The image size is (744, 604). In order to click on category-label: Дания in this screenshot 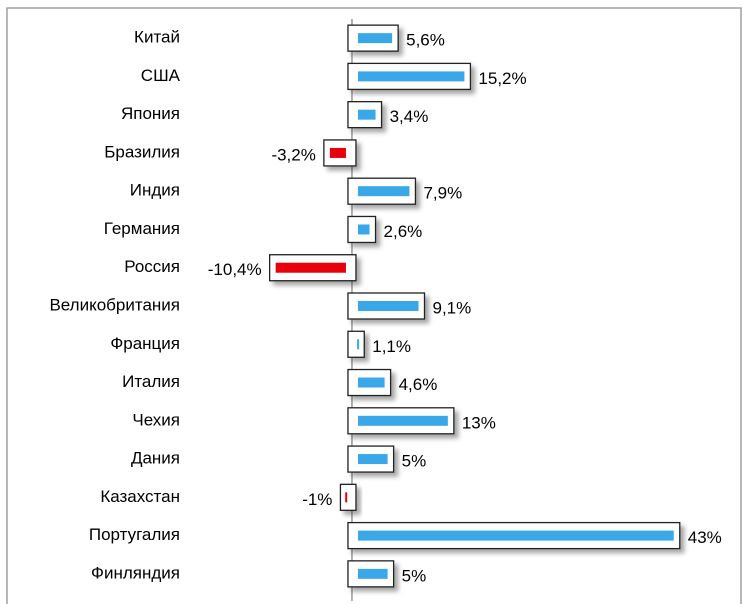, I will do `click(155, 458)`.